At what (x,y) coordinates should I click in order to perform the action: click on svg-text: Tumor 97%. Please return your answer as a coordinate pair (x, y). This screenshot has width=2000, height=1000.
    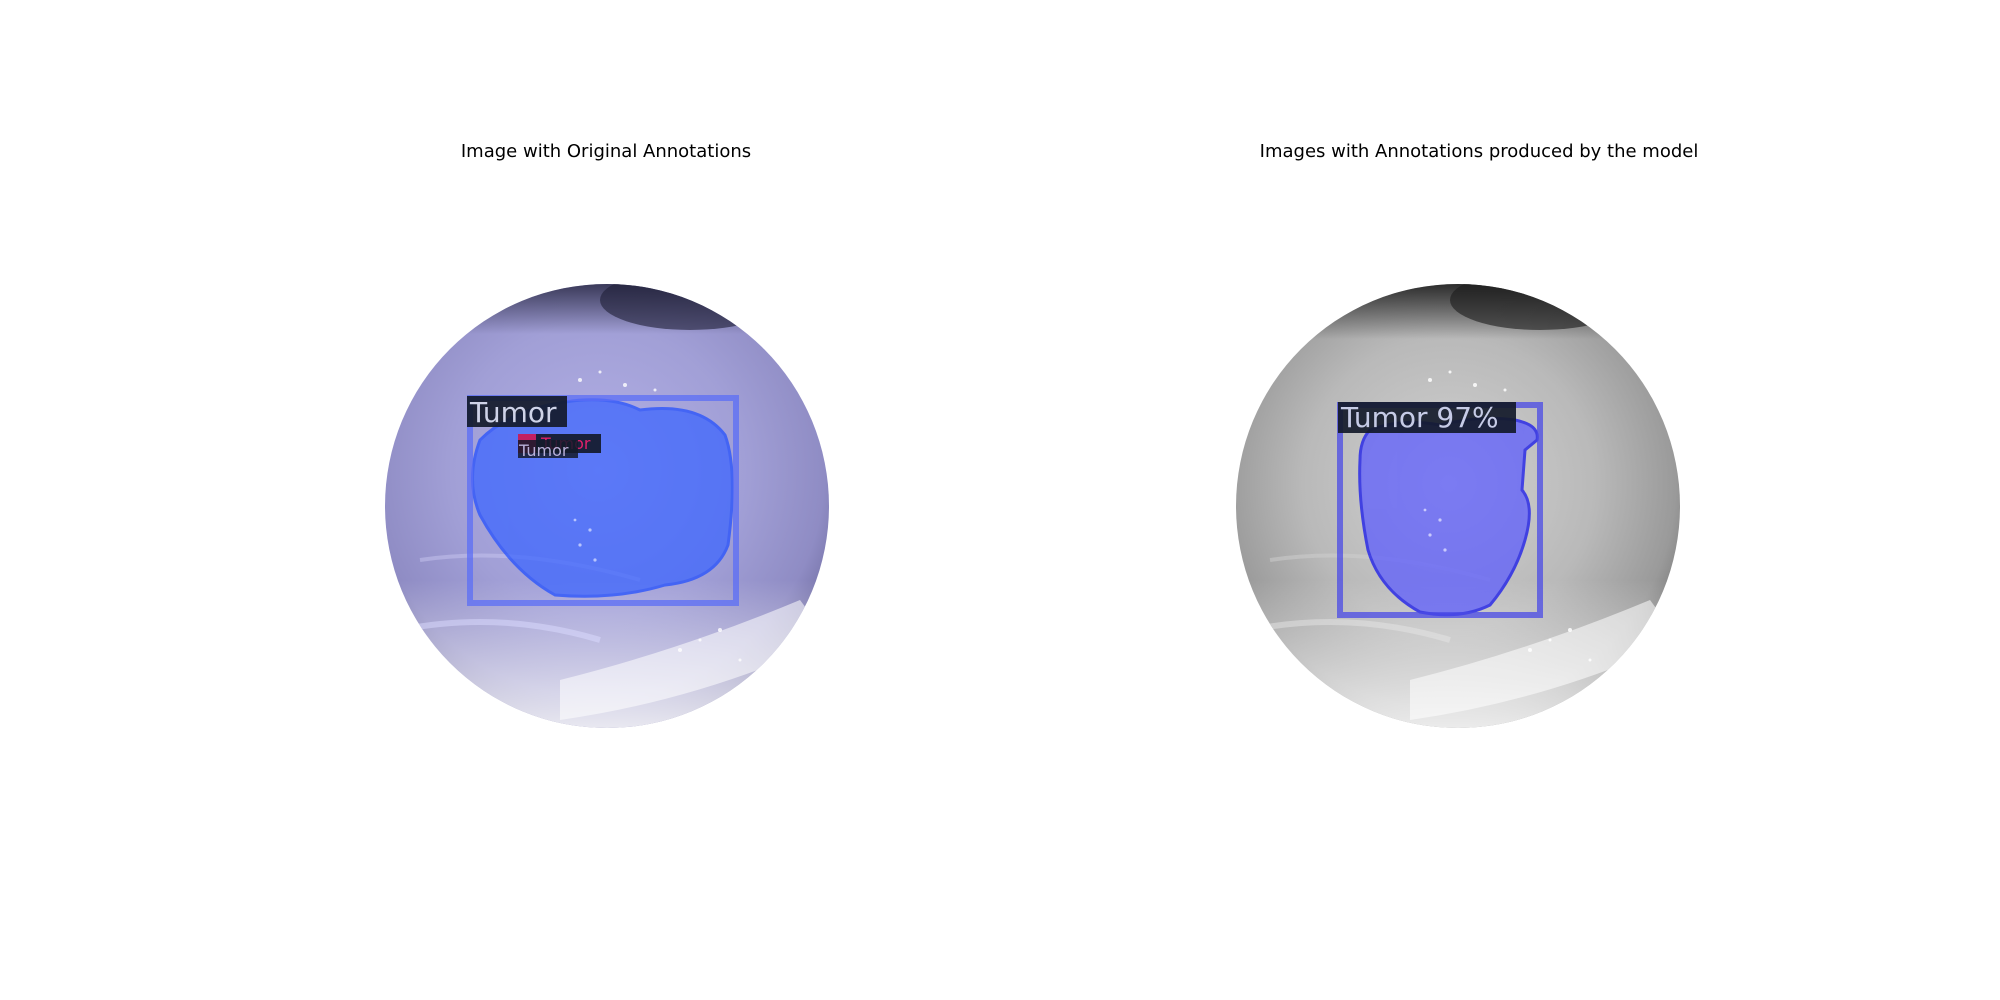
    Looking at the image, I should click on (1419, 417).